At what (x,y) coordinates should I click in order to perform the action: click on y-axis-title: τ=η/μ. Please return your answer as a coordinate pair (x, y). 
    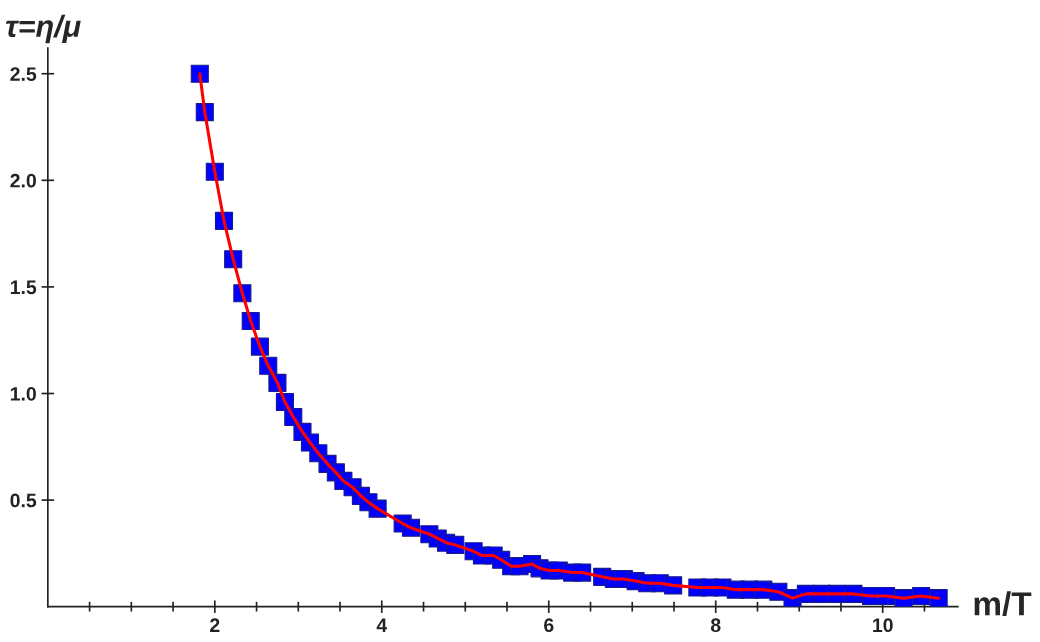
    Looking at the image, I should click on (43, 29).